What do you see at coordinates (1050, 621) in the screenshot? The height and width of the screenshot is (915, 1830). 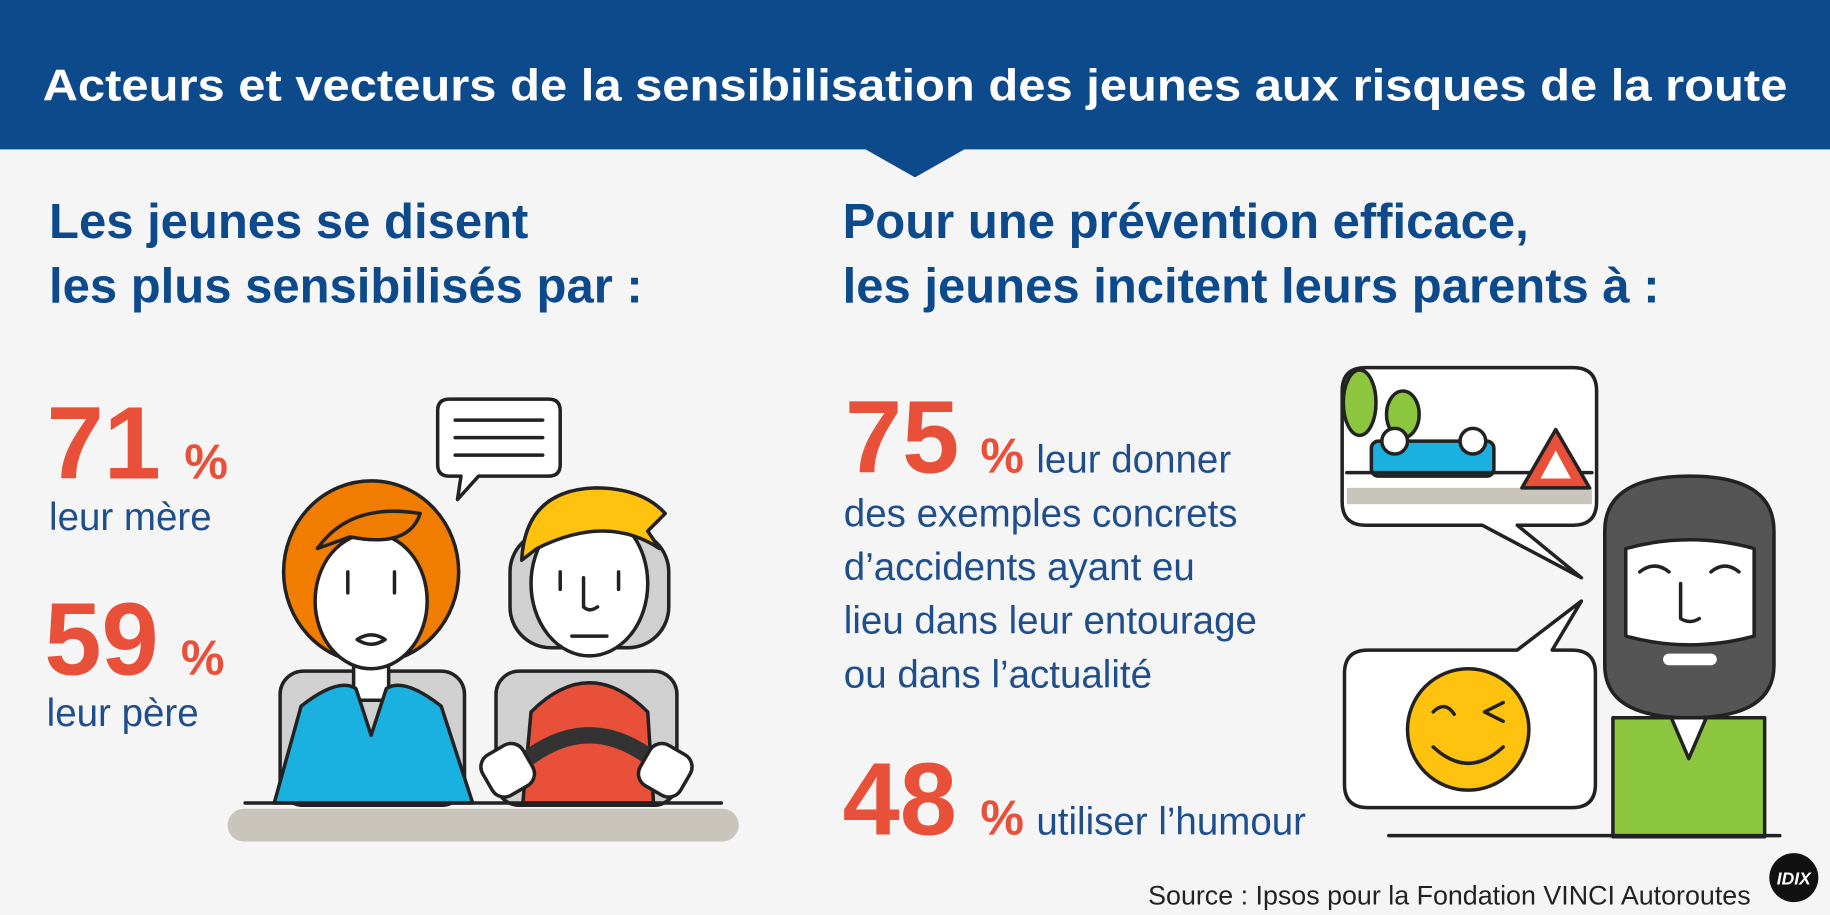 I see `stat-label: lieu dans leur entourage` at bounding box center [1050, 621].